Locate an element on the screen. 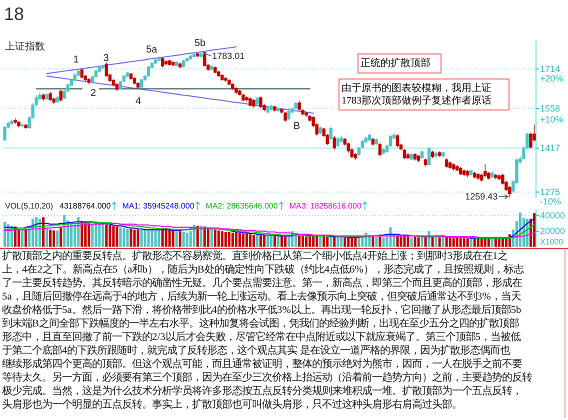 This screenshot has width=568, height=420. annotation: 5b is located at coordinates (200, 43).